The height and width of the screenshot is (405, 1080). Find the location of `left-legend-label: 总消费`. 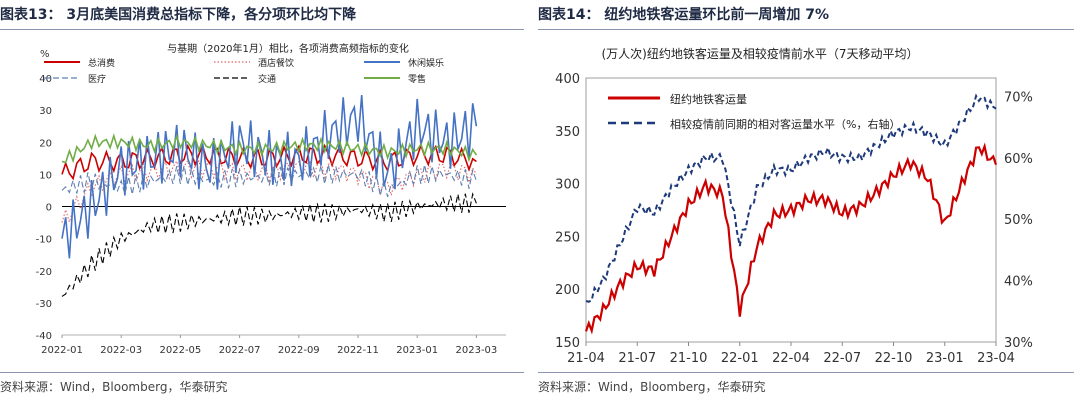

left-legend-label: 总消费 is located at coordinates (101, 63).